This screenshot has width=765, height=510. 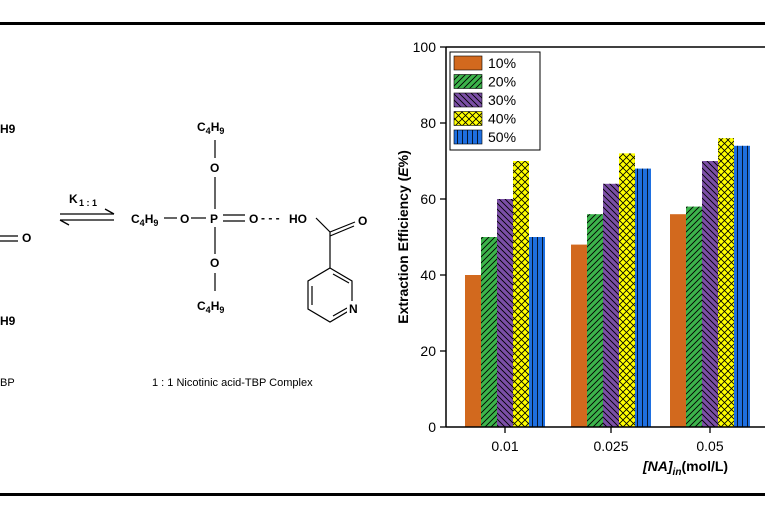 What do you see at coordinates (504, 446) in the screenshot?
I see `x-tick-label: 0.01` at bounding box center [504, 446].